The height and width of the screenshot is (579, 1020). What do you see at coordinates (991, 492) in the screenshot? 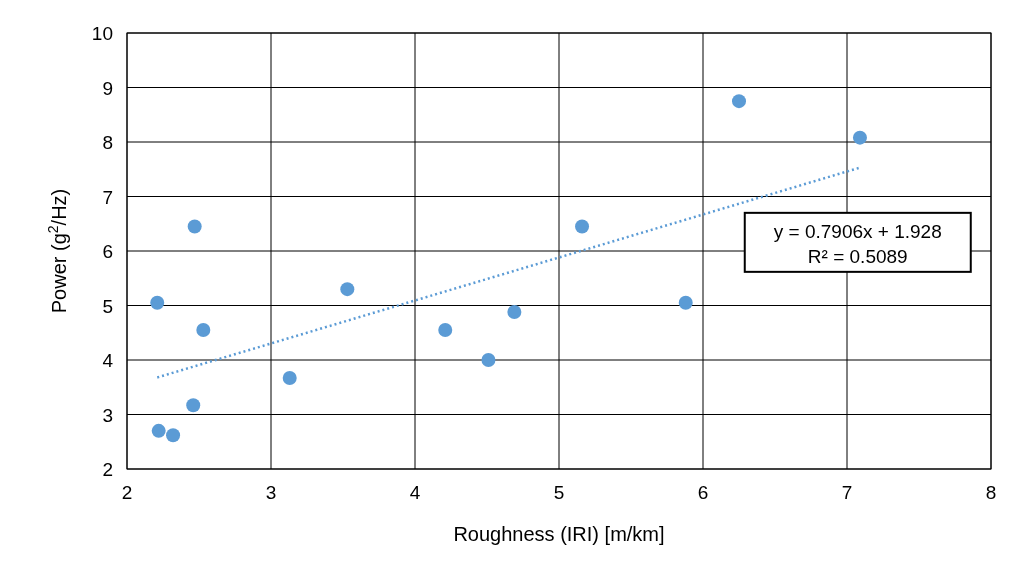
I see `x-tick-label: 8` at bounding box center [991, 492].